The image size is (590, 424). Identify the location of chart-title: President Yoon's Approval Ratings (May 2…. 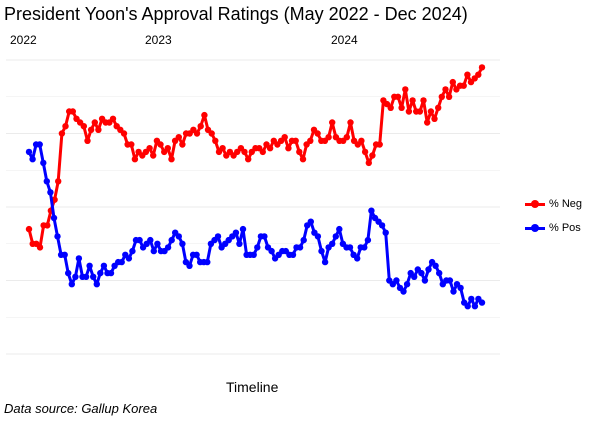
(236, 14).